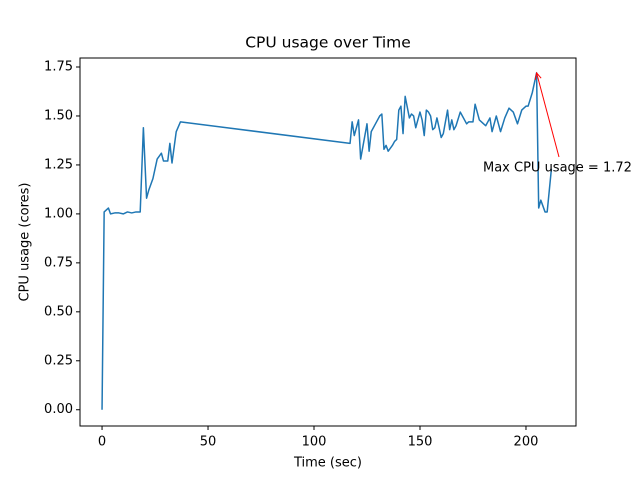 This screenshot has width=640, height=480. Describe the element at coordinates (538, 75) in the screenshot. I see `annotation-arrowhead` at that location.